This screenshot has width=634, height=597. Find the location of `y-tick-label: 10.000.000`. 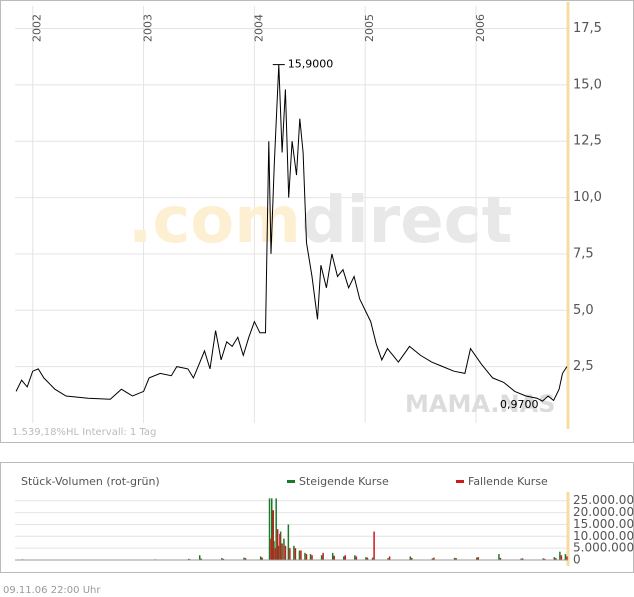

y-tick-label: 10.000.000 is located at coordinates (603, 536).